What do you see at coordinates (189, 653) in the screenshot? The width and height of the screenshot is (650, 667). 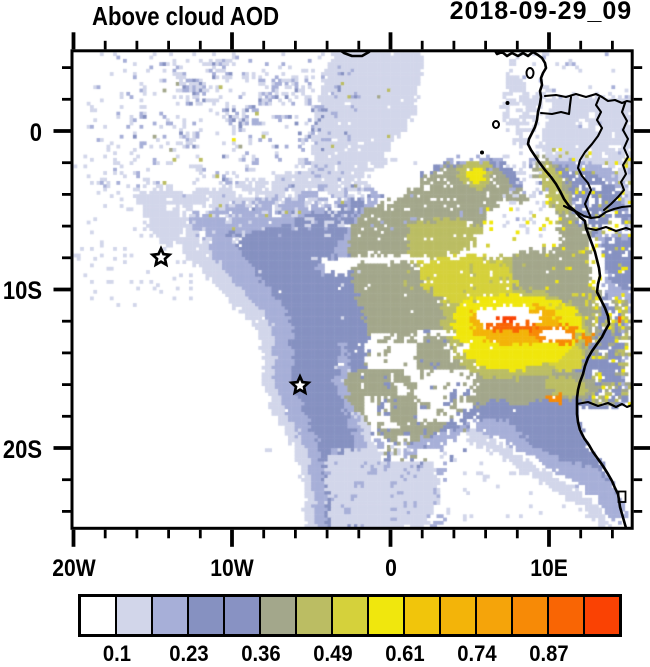 I see `colorbar-tick-label: 0.23` at bounding box center [189, 653].